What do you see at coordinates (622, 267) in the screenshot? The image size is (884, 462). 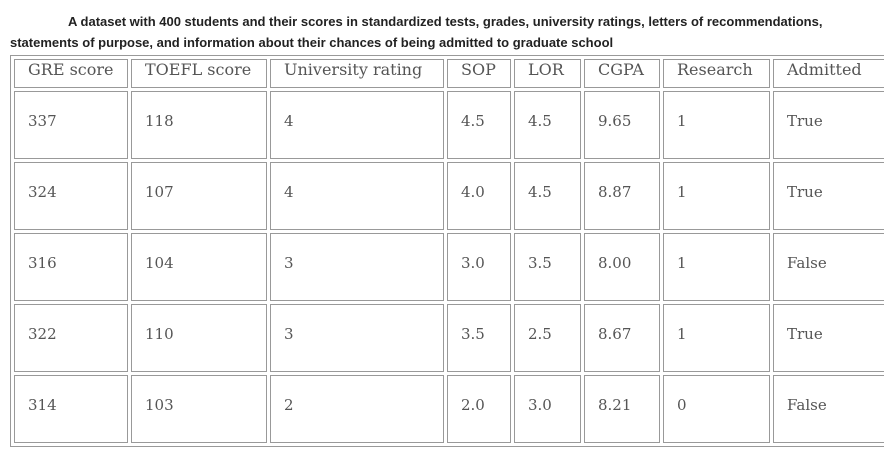 I see `table-cell: 8.00` at bounding box center [622, 267].